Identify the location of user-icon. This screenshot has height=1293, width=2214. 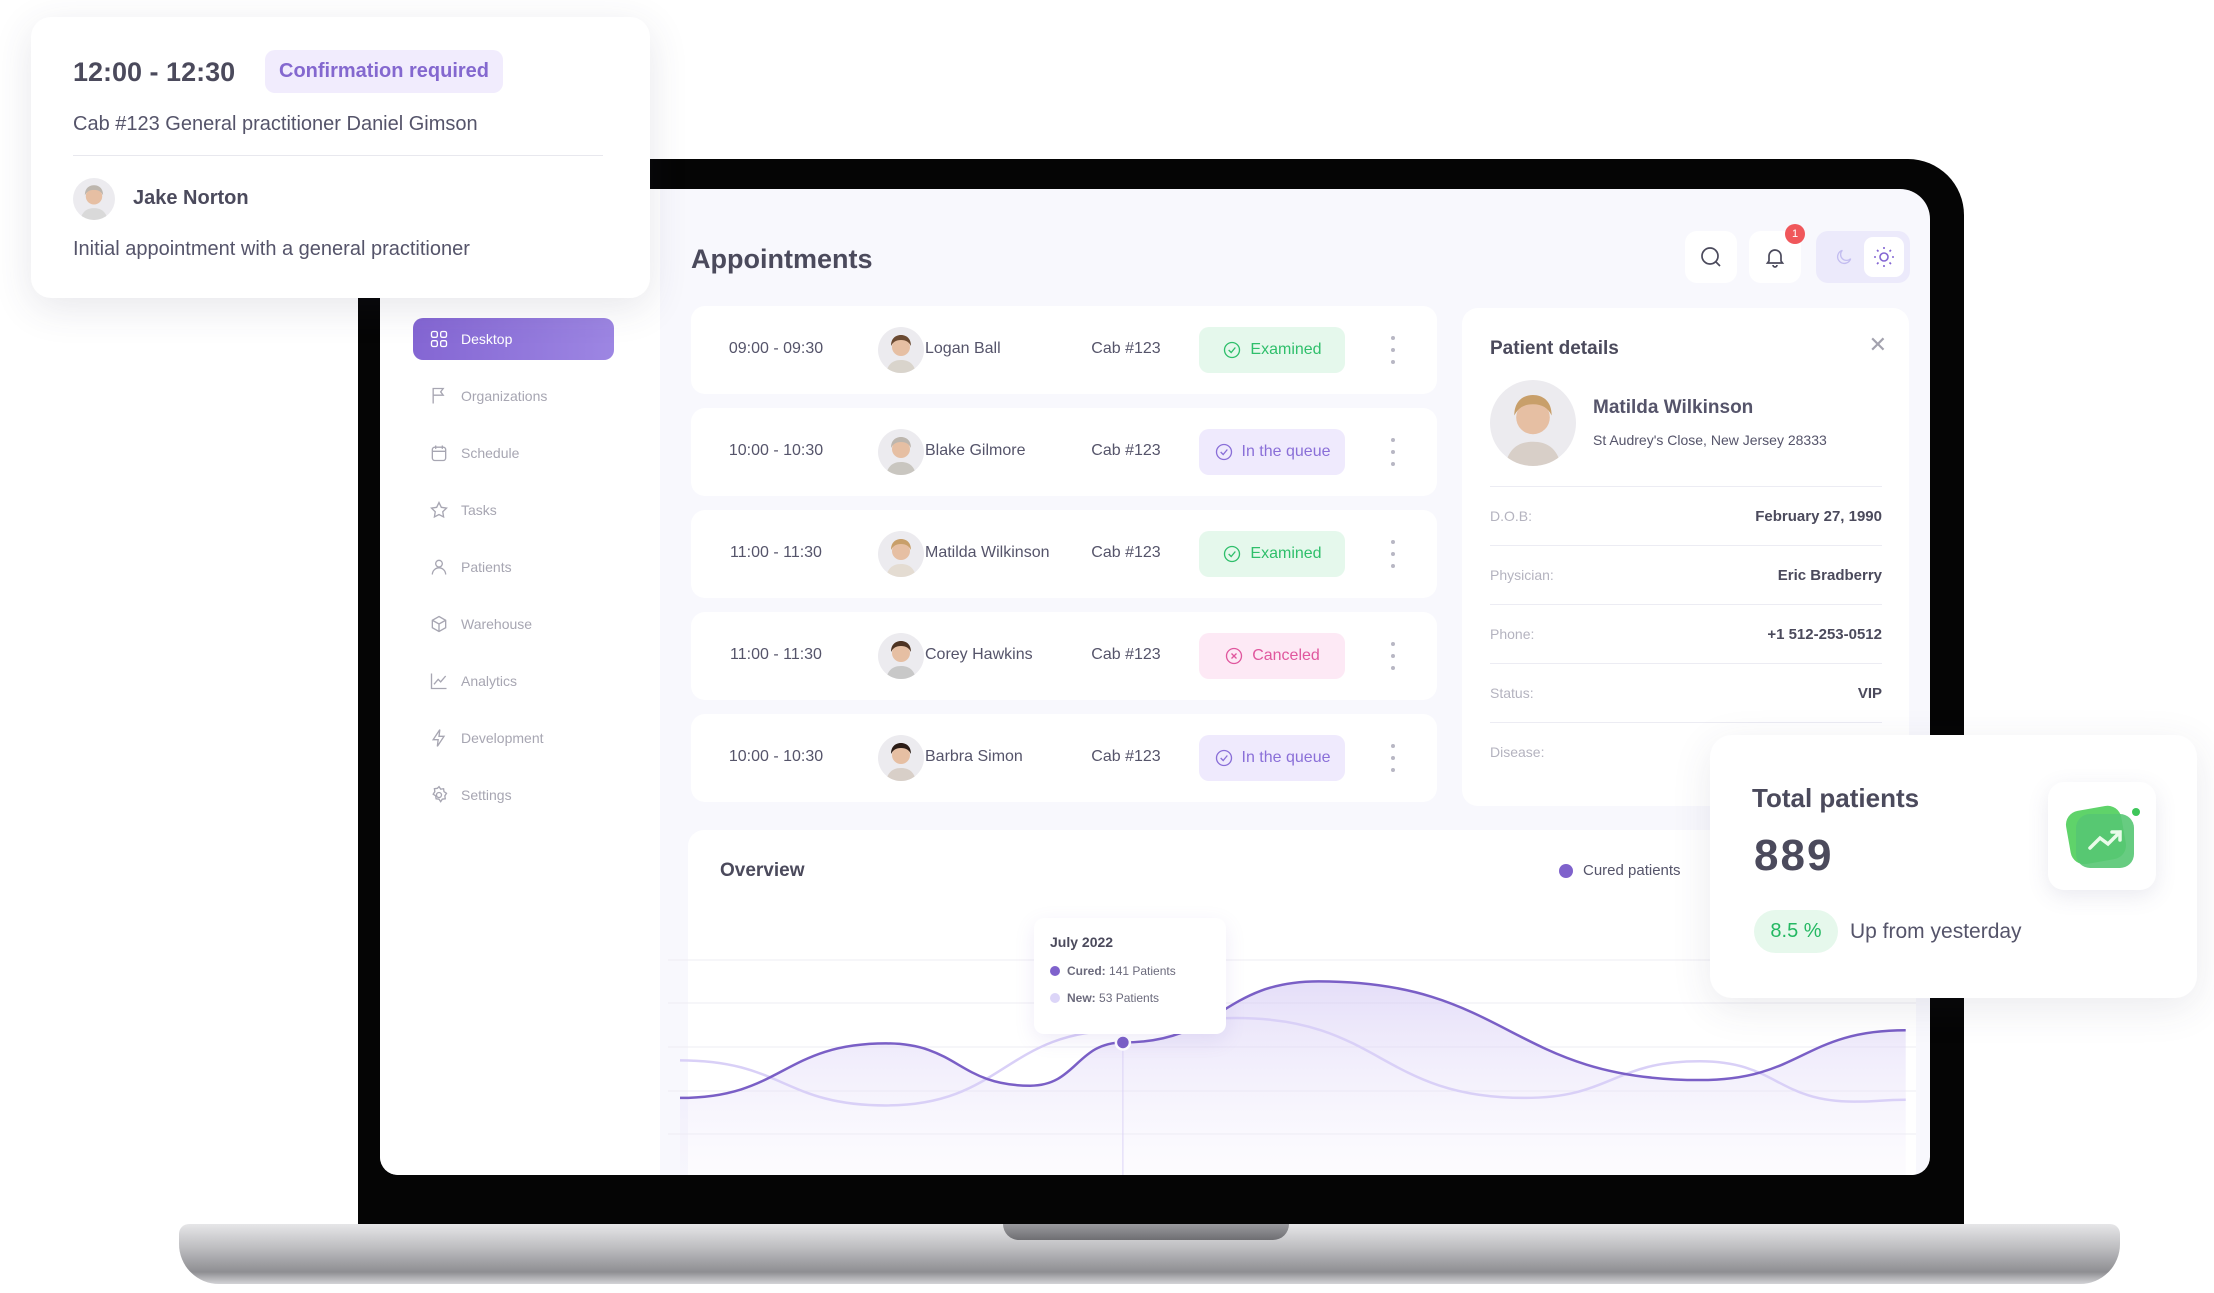
(439, 567).